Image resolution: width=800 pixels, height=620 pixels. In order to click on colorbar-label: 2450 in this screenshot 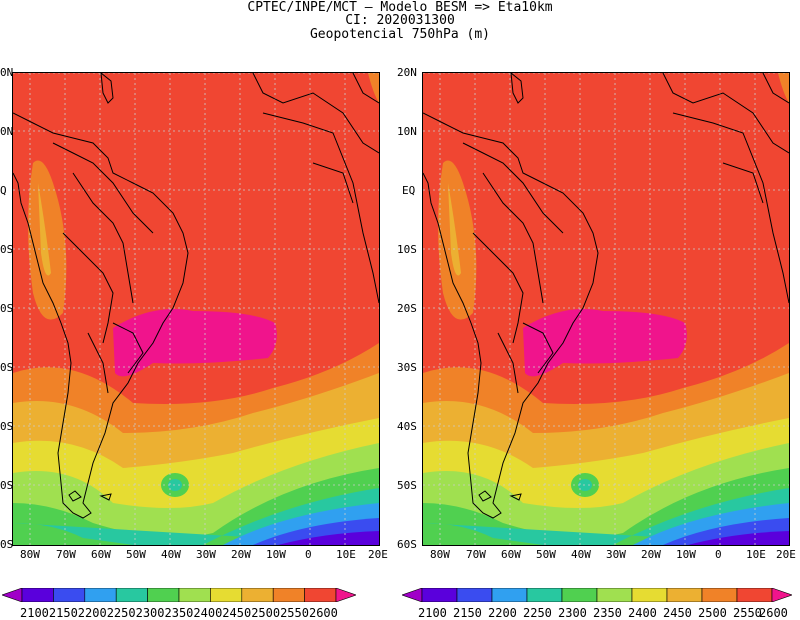, I will do `click(677, 613)`.